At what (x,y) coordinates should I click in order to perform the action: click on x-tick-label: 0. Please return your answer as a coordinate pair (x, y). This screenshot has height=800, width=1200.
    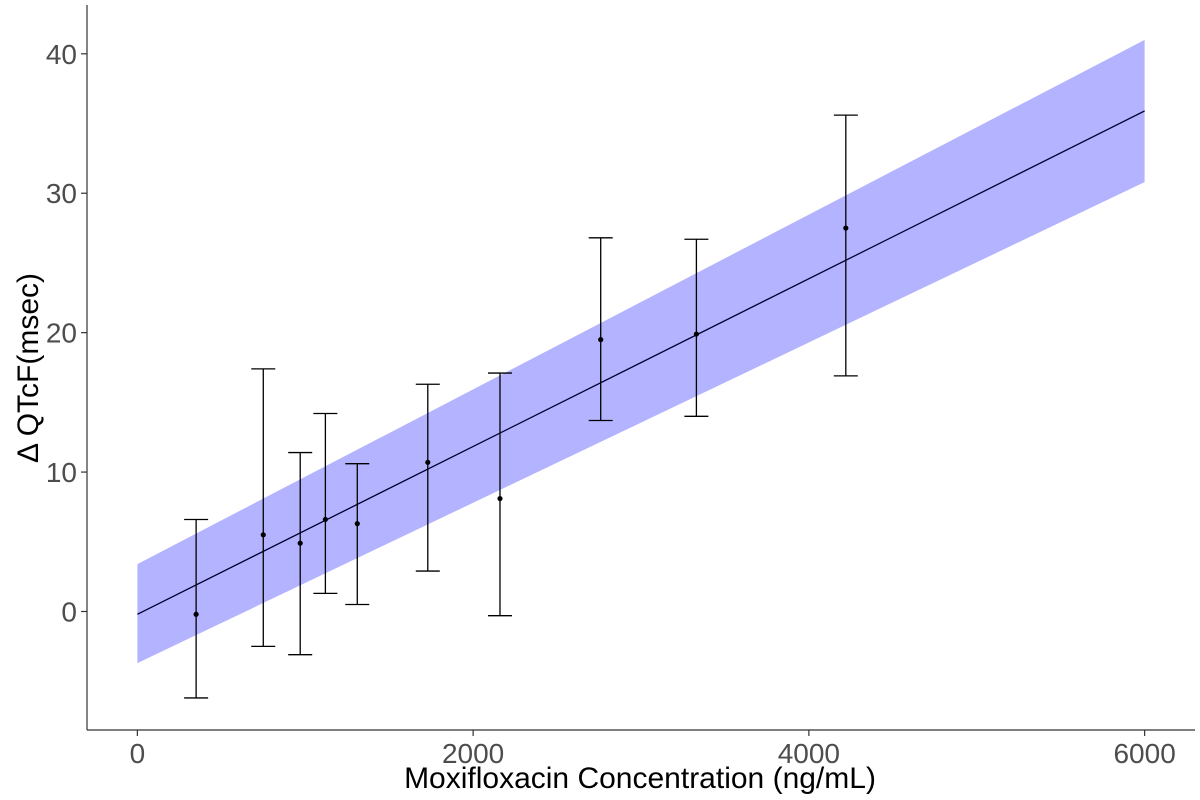
    Looking at the image, I should click on (138, 753).